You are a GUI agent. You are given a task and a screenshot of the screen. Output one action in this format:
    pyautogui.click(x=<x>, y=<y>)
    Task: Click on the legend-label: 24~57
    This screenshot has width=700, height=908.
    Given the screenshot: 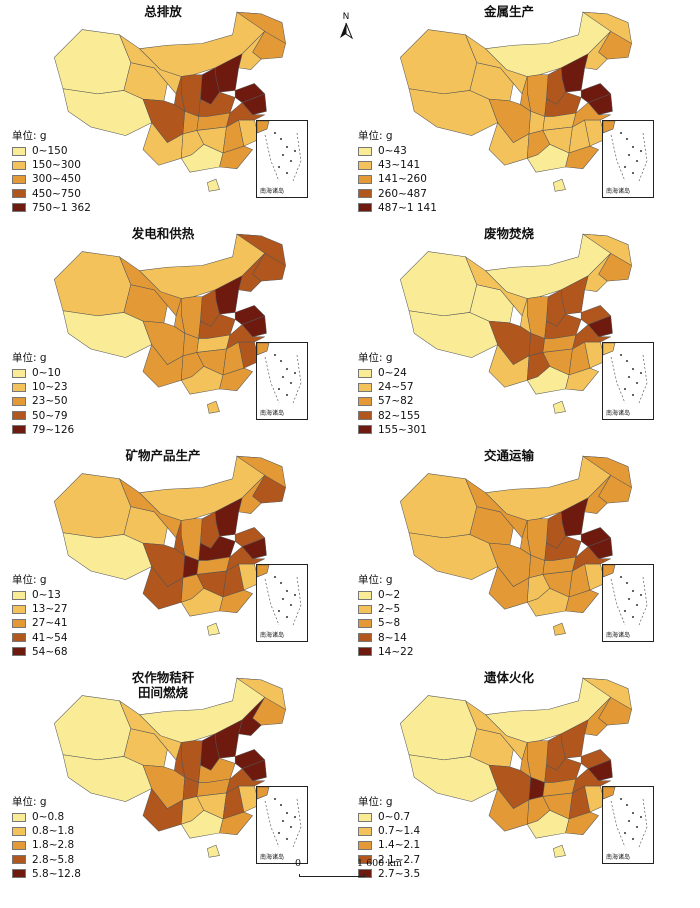 What is the action you would take?
    pyautogui.click(x=396, y=387)
    